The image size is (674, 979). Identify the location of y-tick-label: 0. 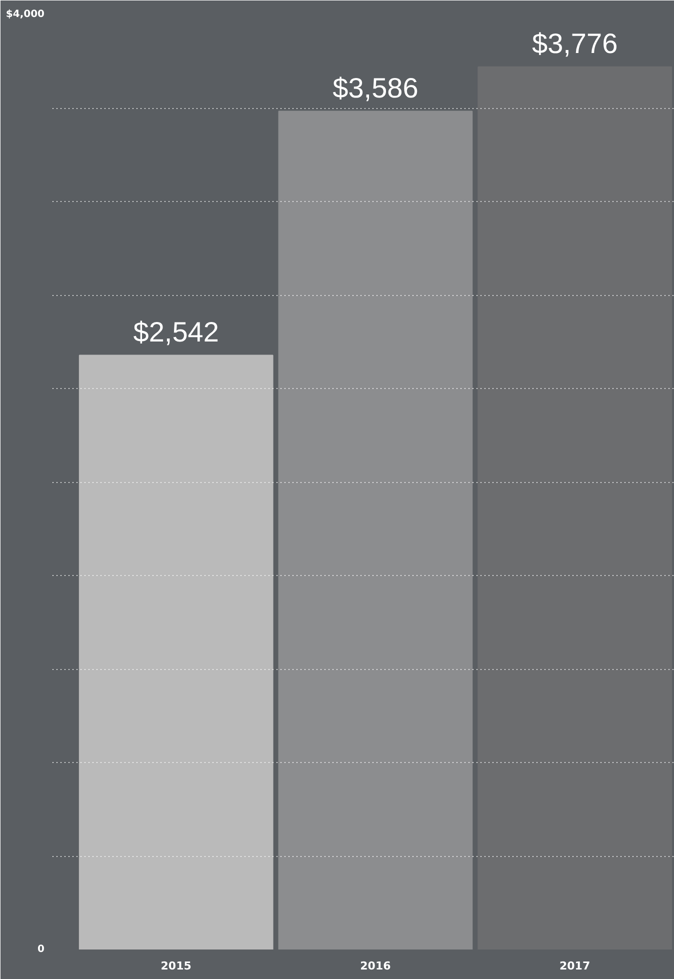
(41, 949).